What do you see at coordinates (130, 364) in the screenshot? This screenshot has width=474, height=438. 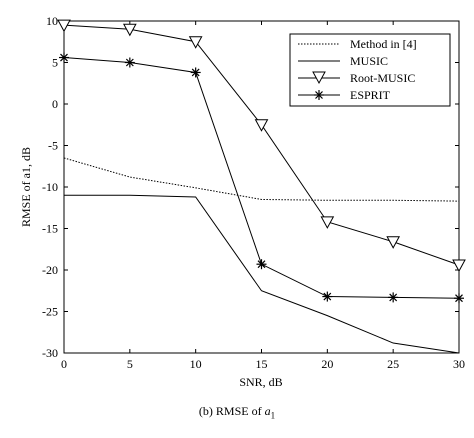 I see `x-tick-label: 5` at bounding box center [130, 364].